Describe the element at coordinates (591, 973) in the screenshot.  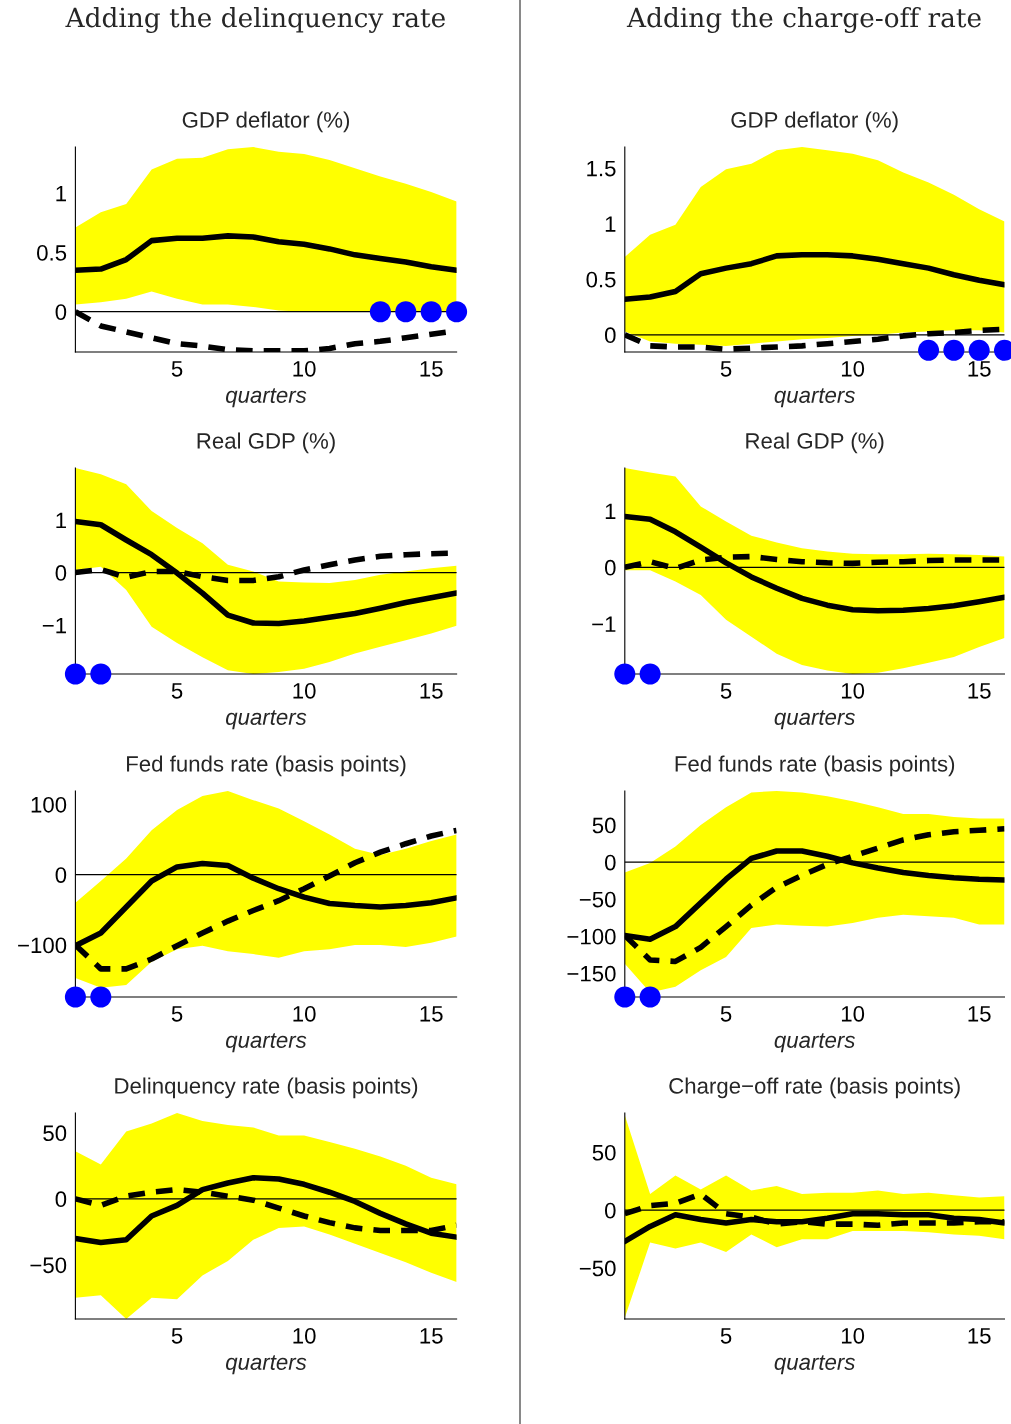
I see `y-tick-label: −150` at that location.